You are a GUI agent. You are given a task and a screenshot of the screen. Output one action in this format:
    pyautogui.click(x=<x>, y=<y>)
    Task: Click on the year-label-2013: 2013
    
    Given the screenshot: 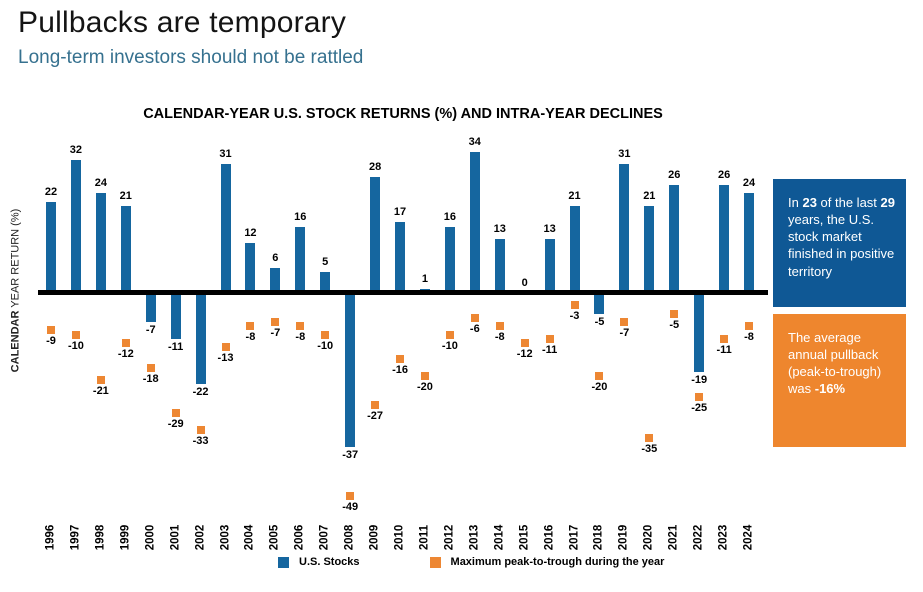 What is the action you would take?
    pyautogui.click(x=474, y=537)
    